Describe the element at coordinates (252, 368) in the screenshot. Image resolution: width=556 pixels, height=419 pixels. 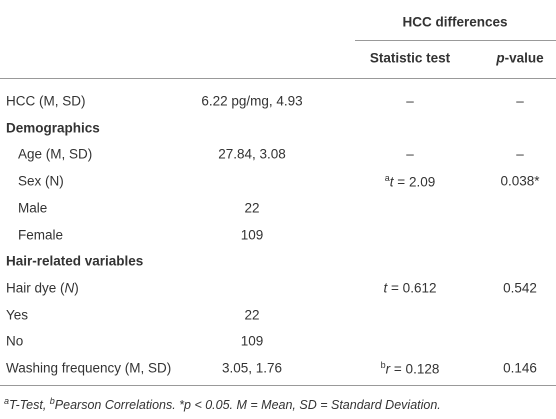
I see `value-cell: 3.05, 1.76` at that location.